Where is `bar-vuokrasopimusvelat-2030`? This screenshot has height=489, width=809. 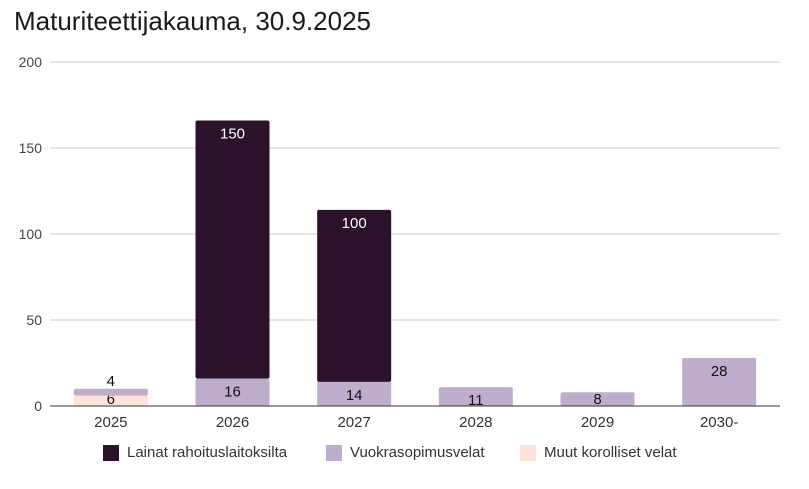
bar-vuokrasopimusvelat-2030 is located at coordinates (719, 381).